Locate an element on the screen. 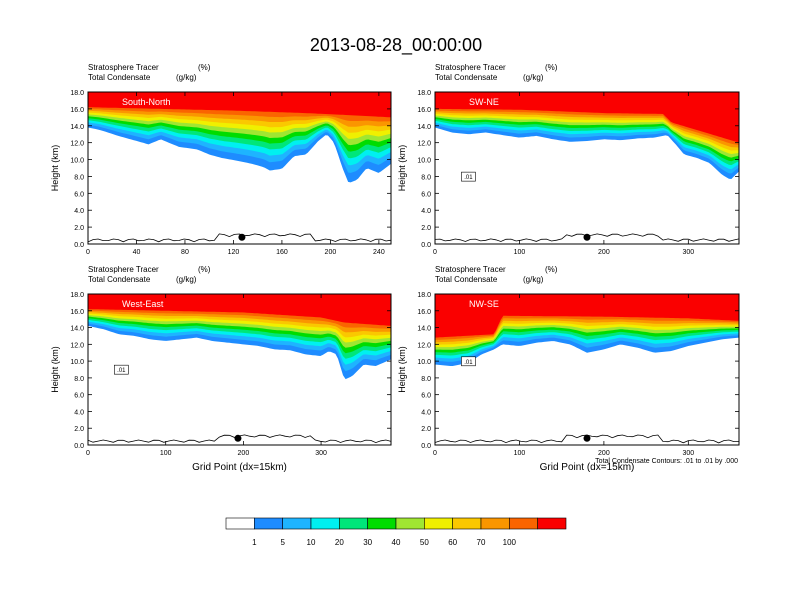 The image size is (792, 612). colorbar-label-30: 30 is located at coordinates (367, 542).